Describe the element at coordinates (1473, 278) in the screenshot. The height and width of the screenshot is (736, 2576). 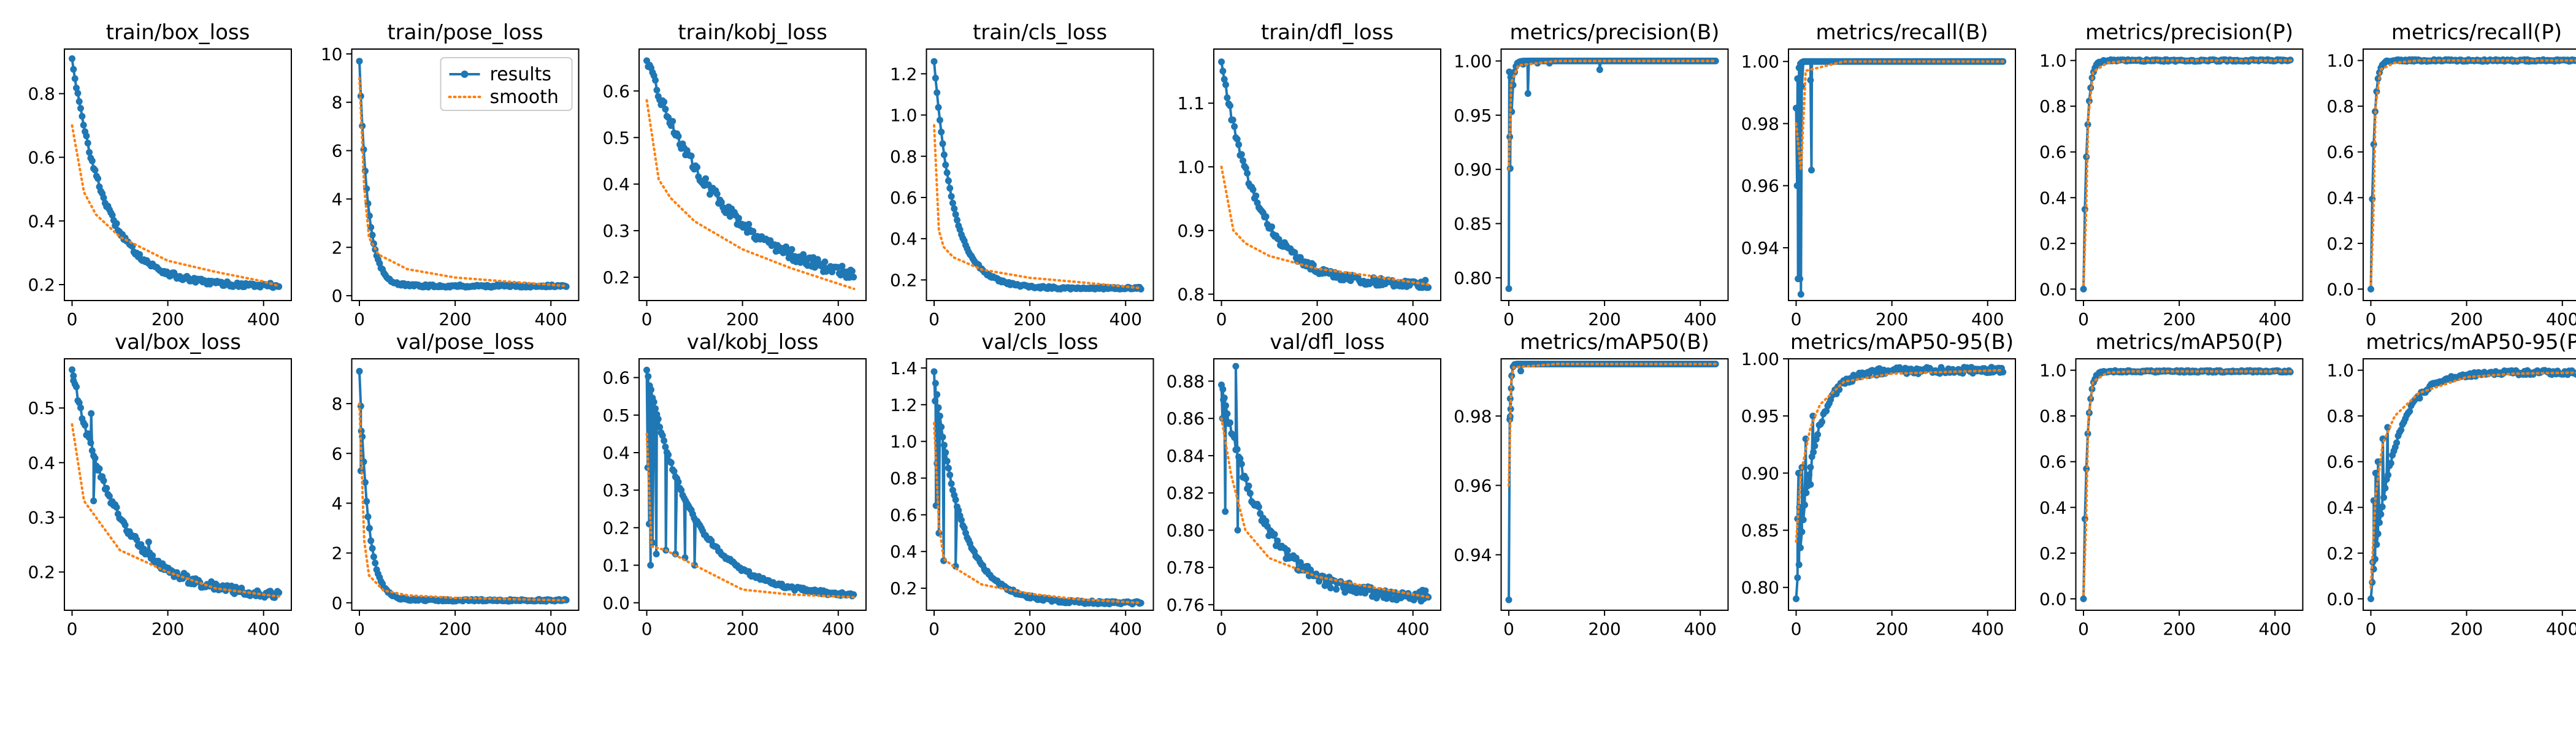
I see `y-tick-label: 0.80` at that location.